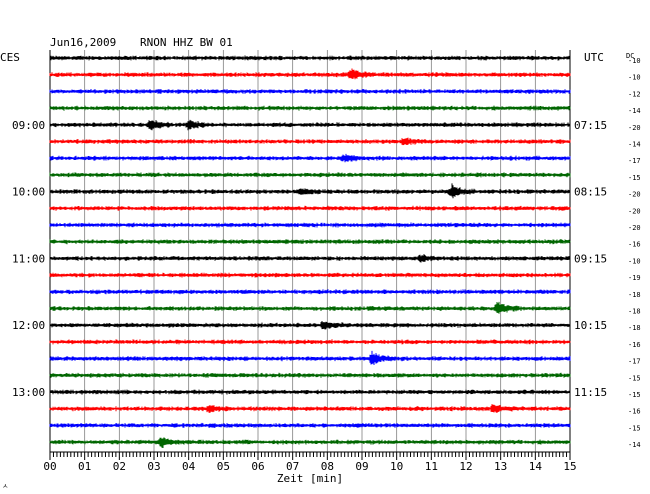 The height and width of the screenshot is (494, 650). What do you see at coordinates (292, 466) in the screenshot?
I see `x-tick-label: 07` at bounding box center [292, 466].